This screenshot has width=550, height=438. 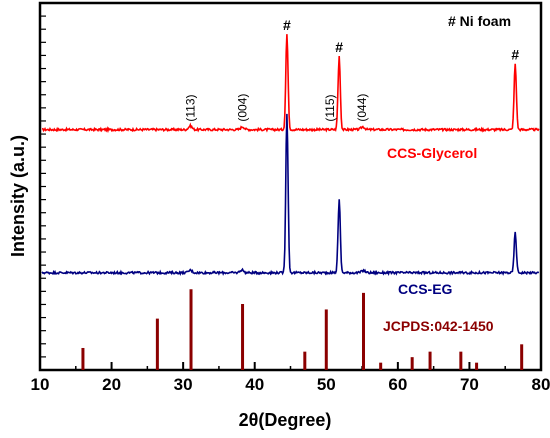 What do you see at coordinates (479, 21) in the screenshot?
I see `ni-foam-note: # Ni foam` at bounding box center [479, 21].